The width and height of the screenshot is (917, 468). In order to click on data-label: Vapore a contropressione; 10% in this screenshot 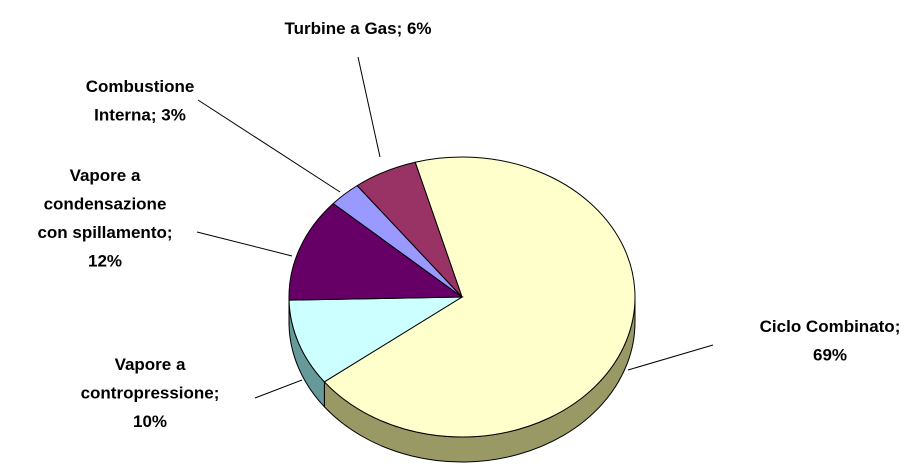, I will do `click(150, 393)`.